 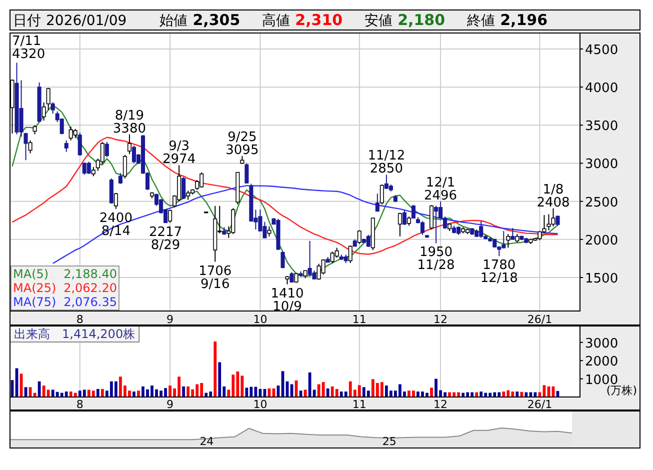 What do you see at coordinates (441, 404) in the screenshot?
I see `x-tick-label: 12` at bounding box center [441, 404].